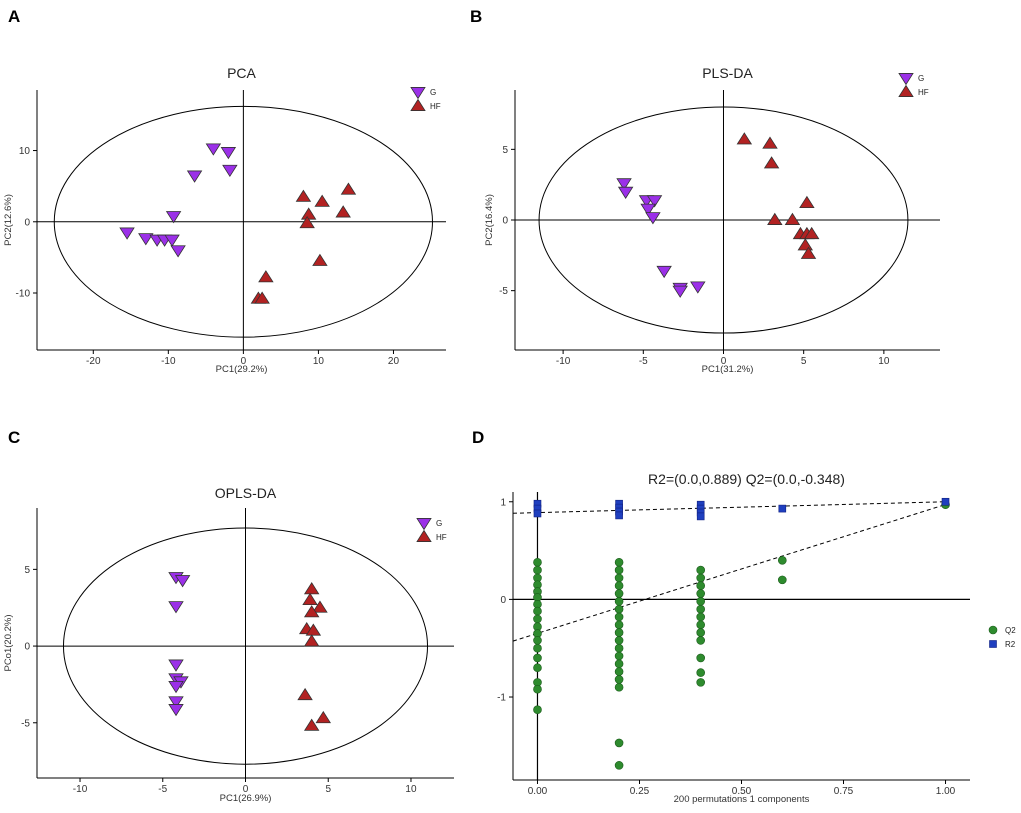 The image size is (1021, 813). Describe the element at coordinates (25, 723) in the screenshot. I see `y-tick-label: -5` at that location.